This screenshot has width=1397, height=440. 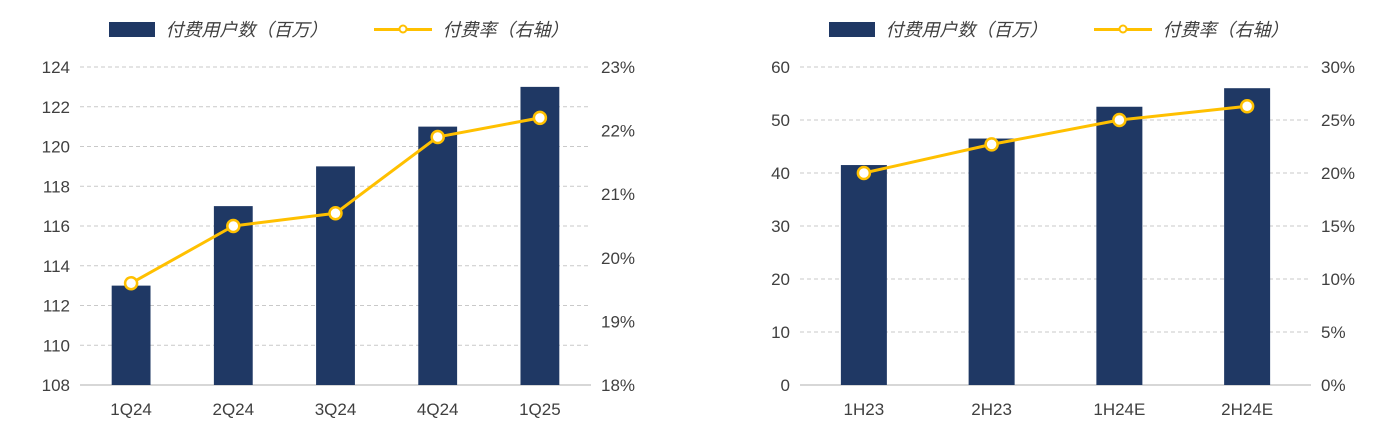 I want to click on left-axis-tick-label: 108, so click(x=56, y=385).